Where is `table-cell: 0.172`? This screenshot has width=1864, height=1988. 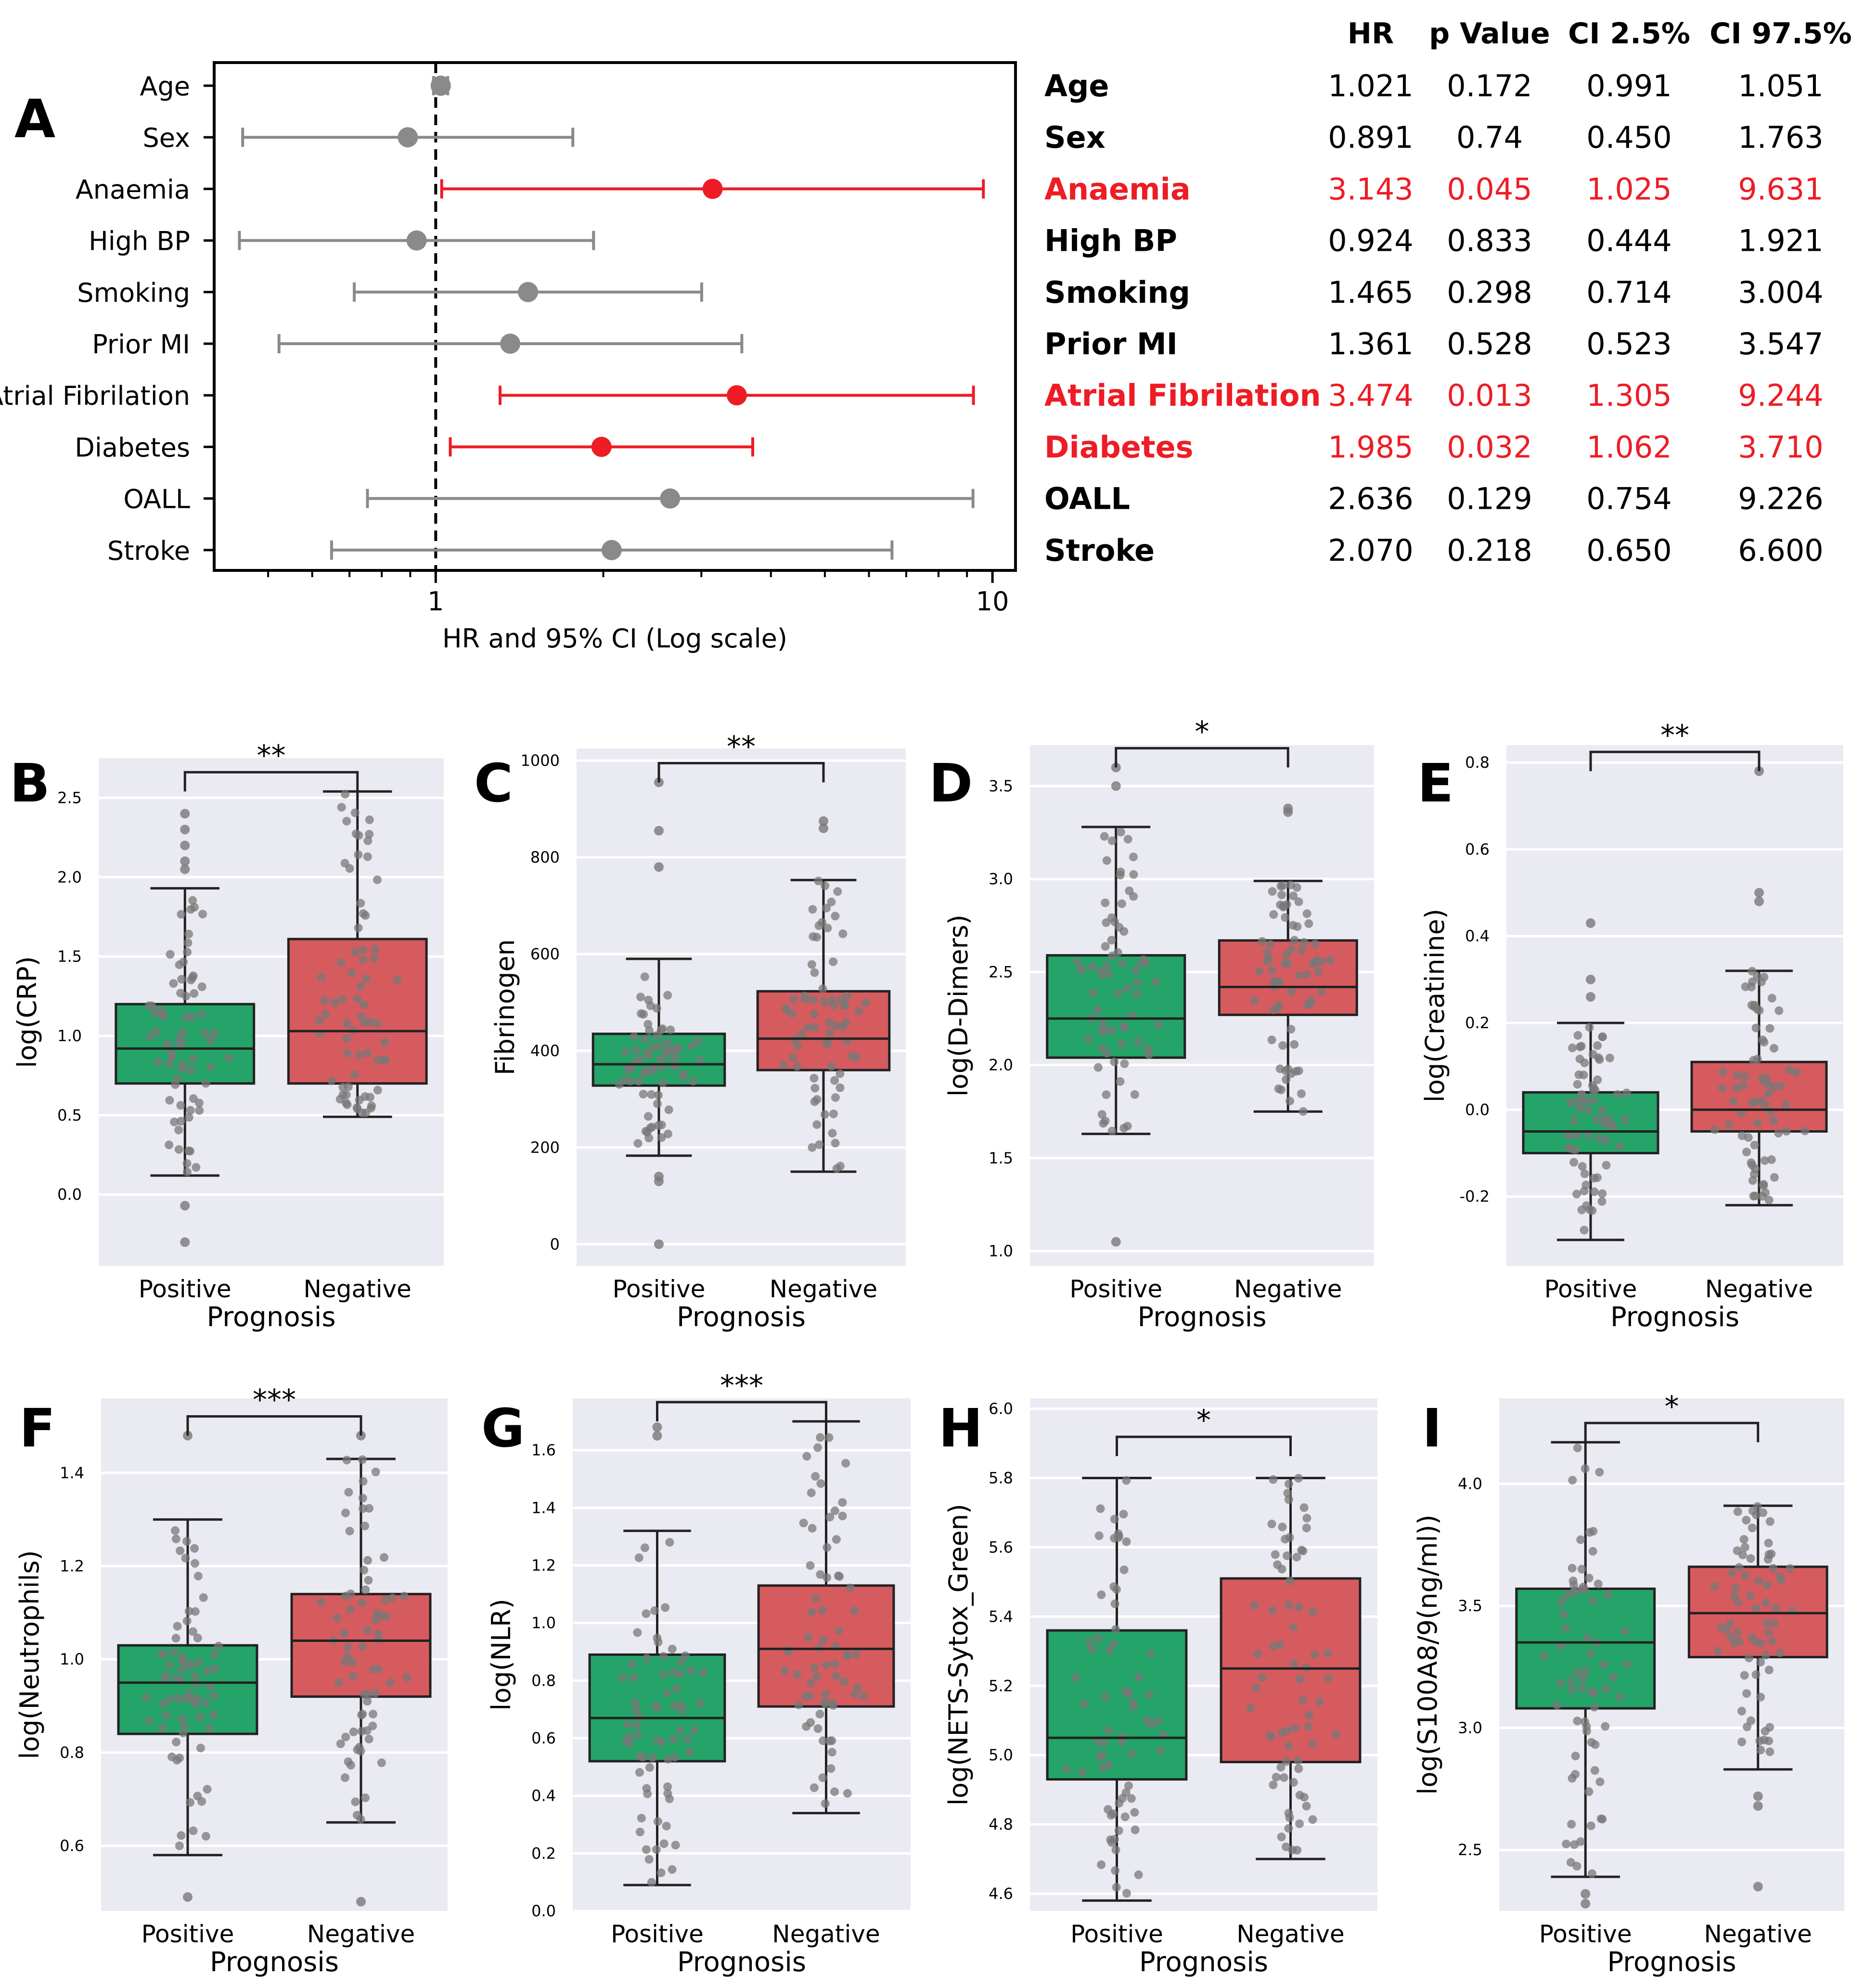
table-cell: 0.172 is located at coordinates (1489, 86).